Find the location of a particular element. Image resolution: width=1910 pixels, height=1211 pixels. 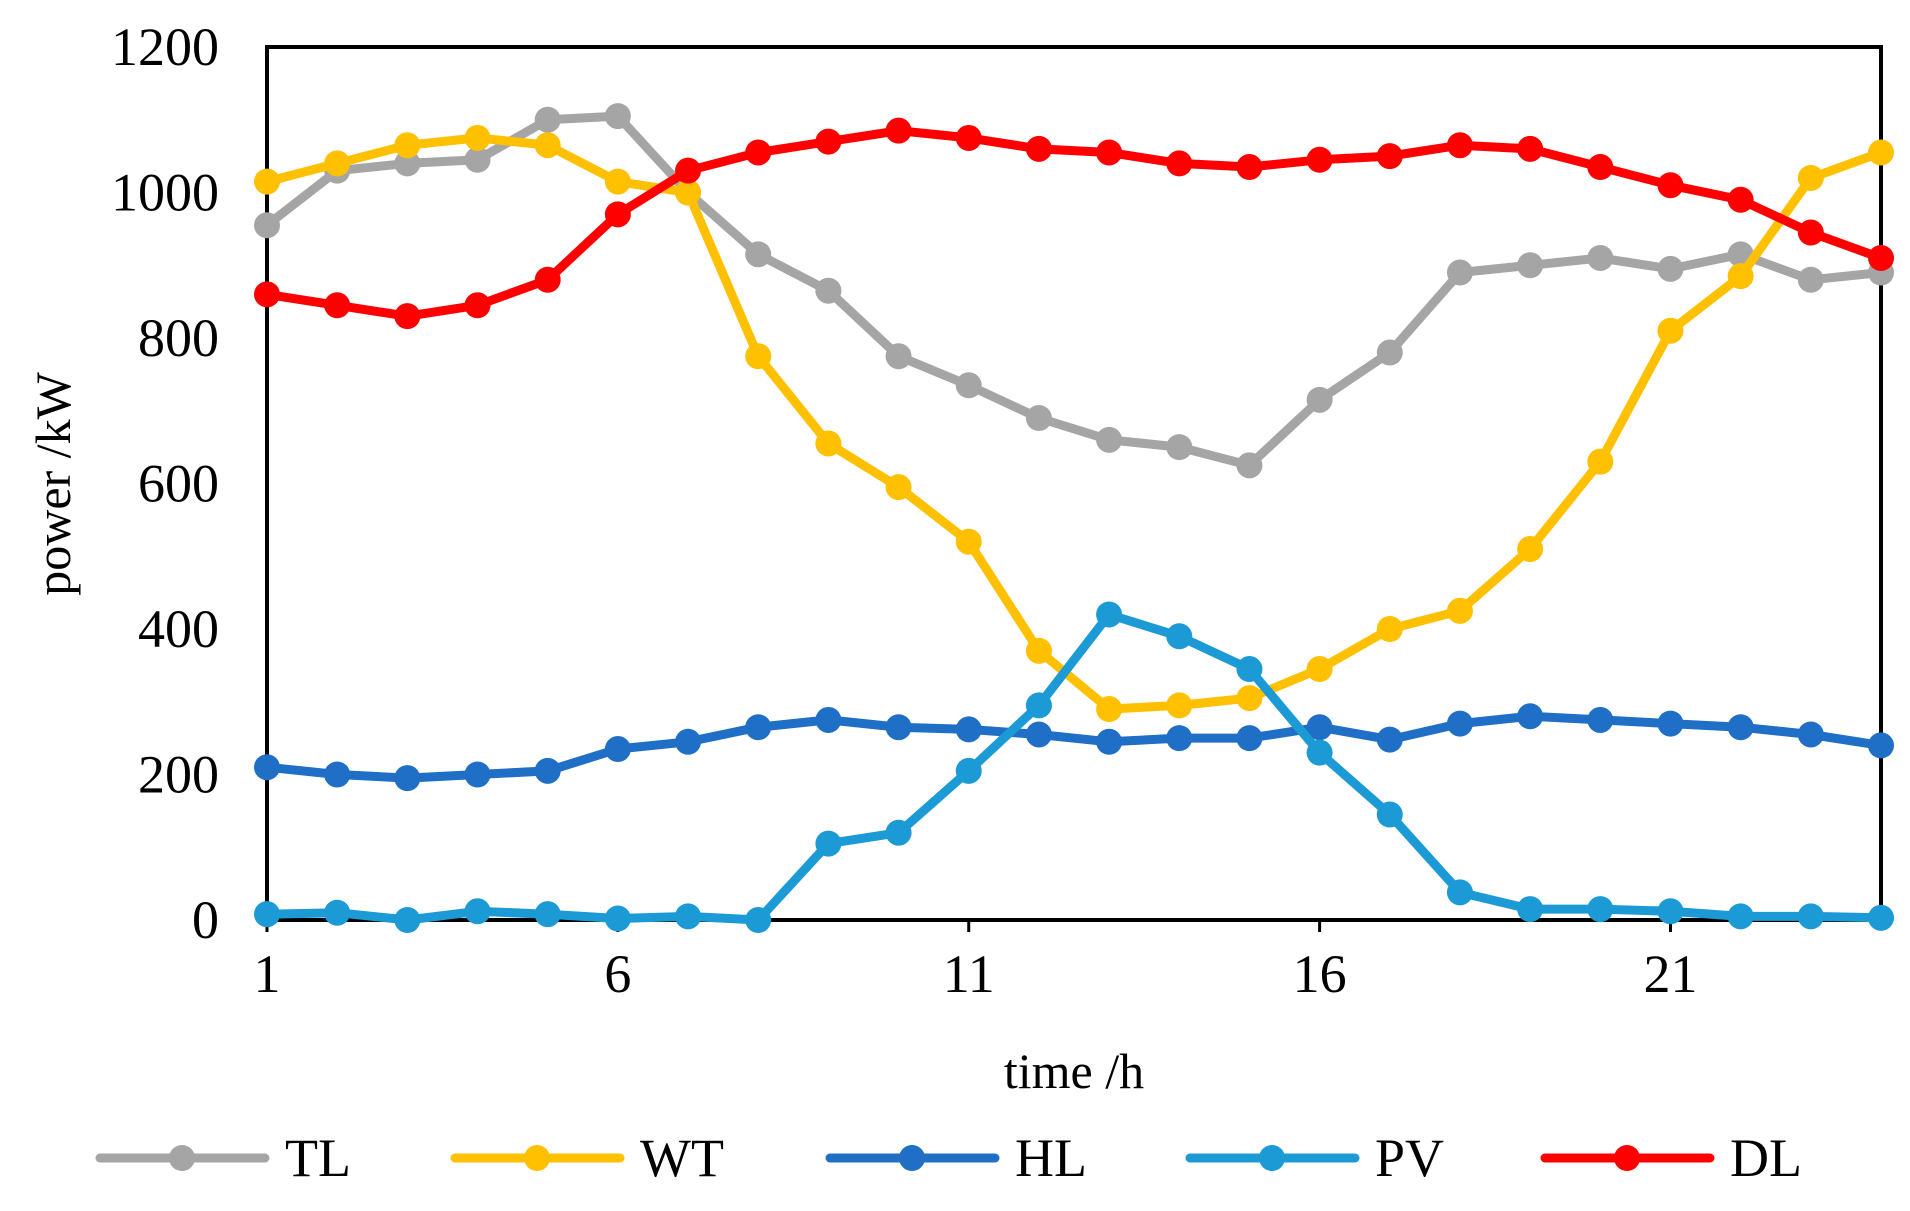

y-tick-label: 1200 is located at coordinates (165, 47).